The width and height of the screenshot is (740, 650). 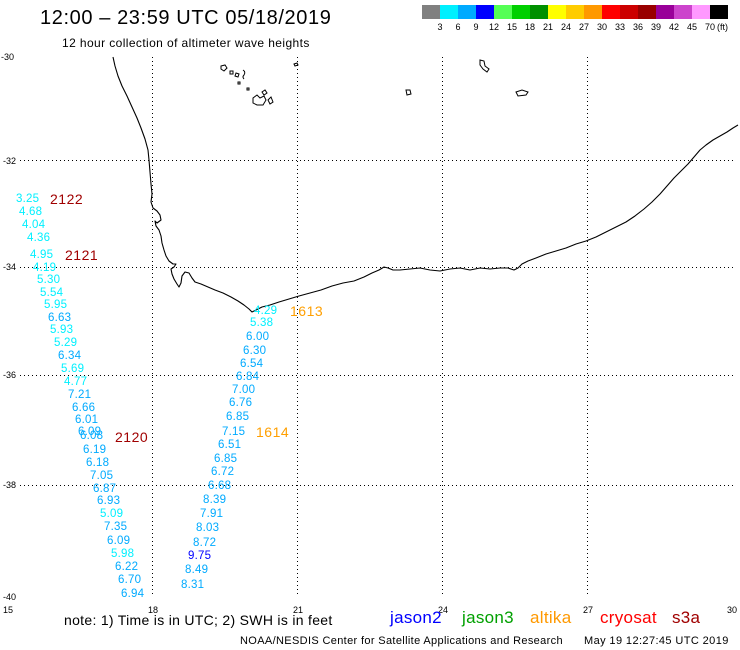 I want to click on latitude-label: -30, so click(x=8, y=57).